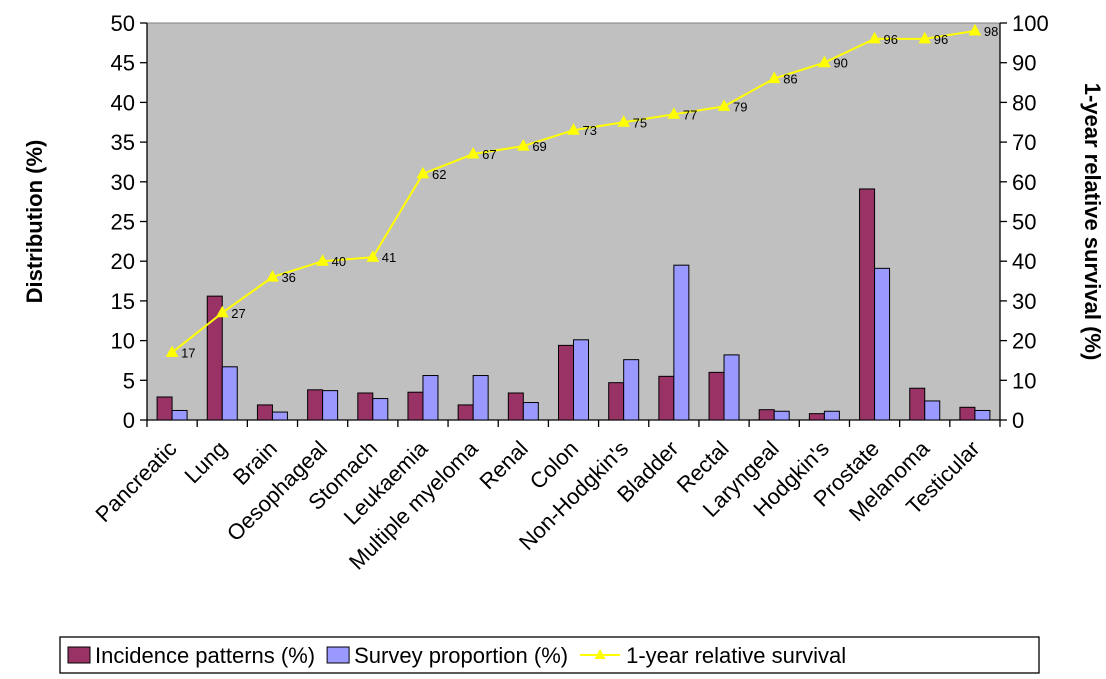  Describe the element at coordinates (1024, 182) in the screenshot. I see `y2-tick-label: 60` at that location.